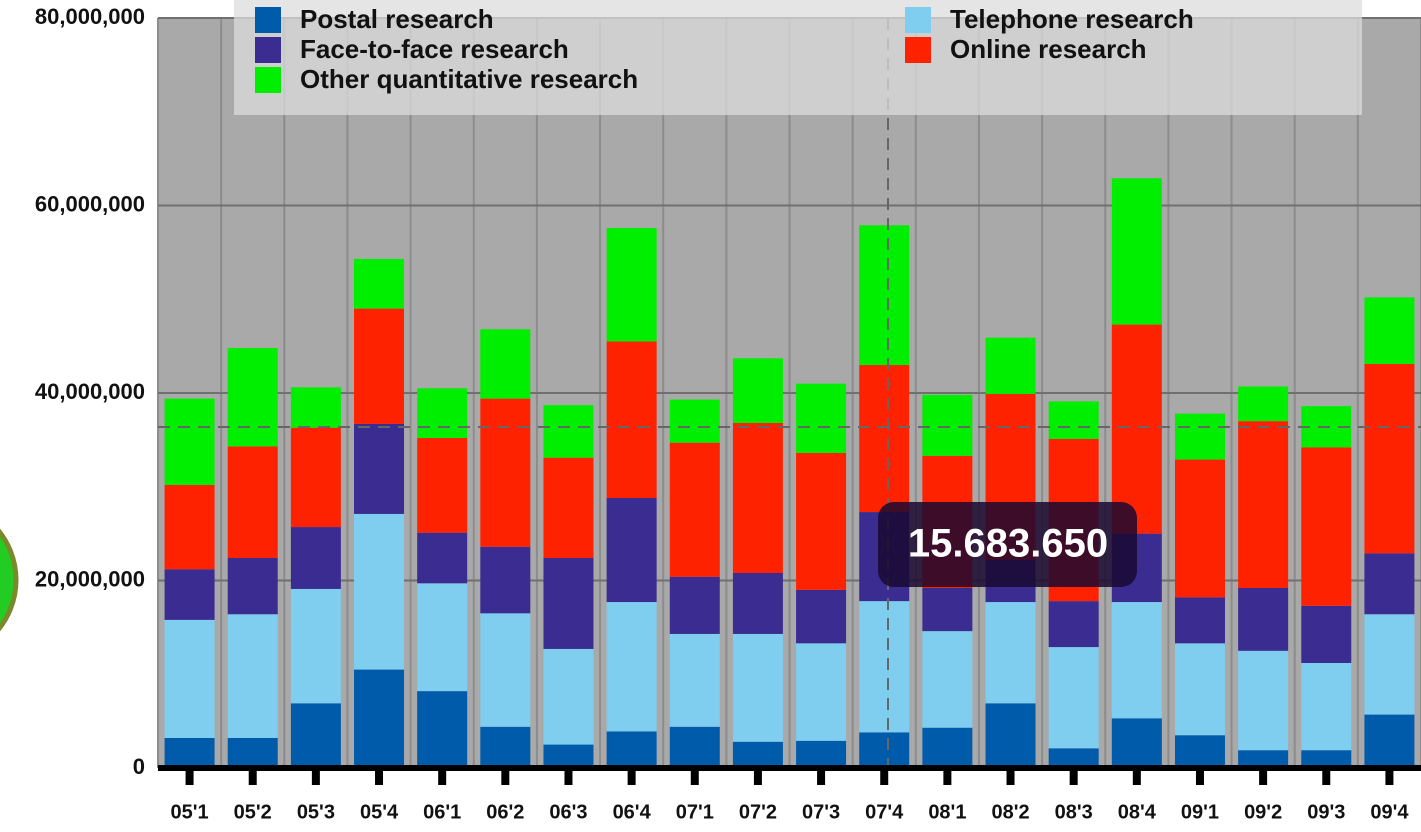 This screenshot has height=832, width=1421. What do you see at coordinates (947, 812) in the screenshot?
I see `x-tick-label: 08'1` at bounding box center [947, 812].